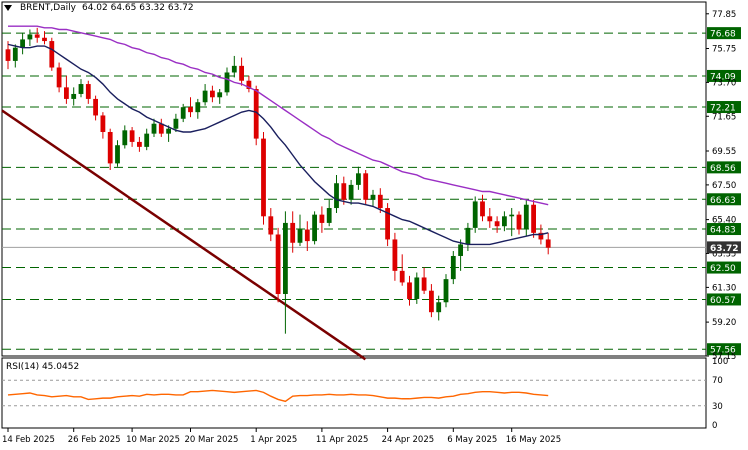 Image resolution: width=748 pixels, height=450 pixels. What do you see at coordinates (533, 440) in the screenshot?
I see `date-tick-label: 16 May 2025` at bounding box center [533, 440].